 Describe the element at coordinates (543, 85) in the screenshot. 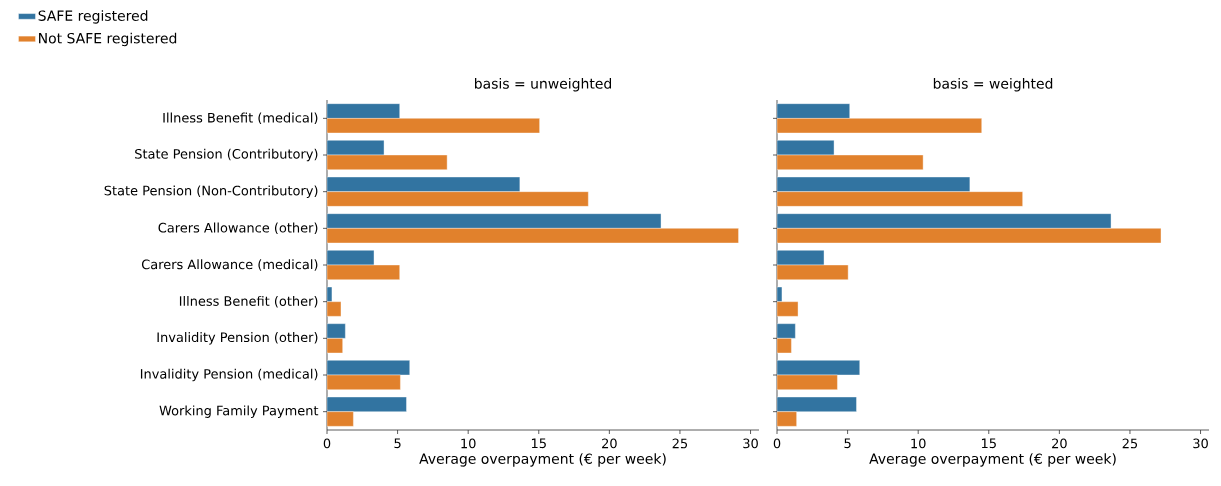

I see `chart-title: basis = unweighted` at that location.